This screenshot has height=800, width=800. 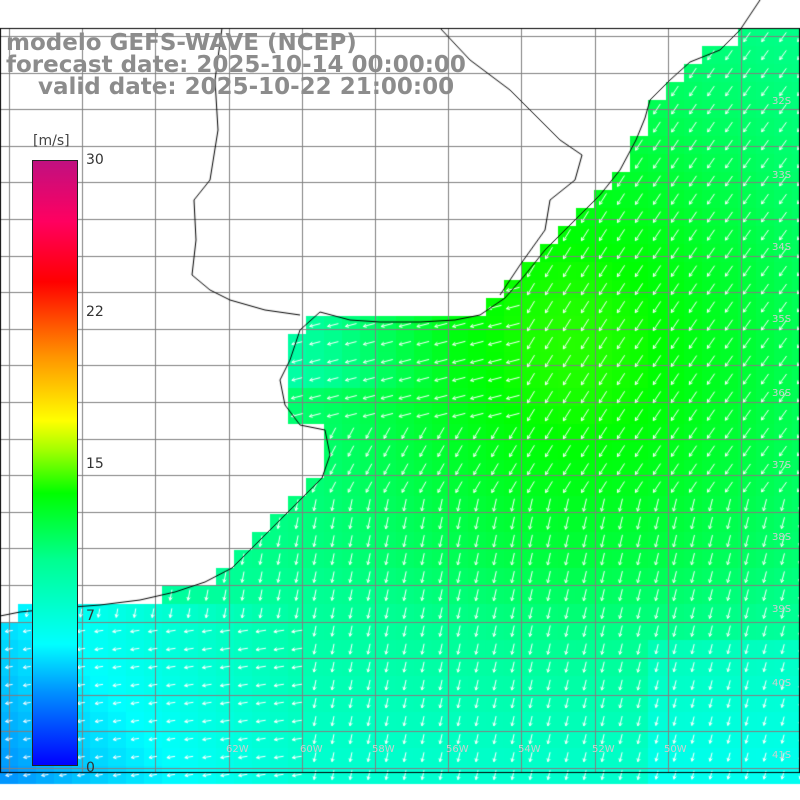 What do you see at coordinates (782, 247) in the screenshot?
I see `lat-label: 34S` at bounding box center [782, 247].